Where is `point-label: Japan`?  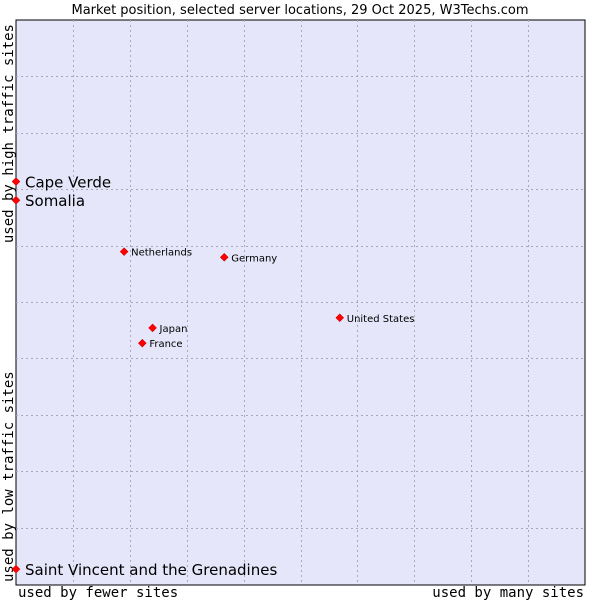
point-label: Japan is located at coordinates (173, 329).